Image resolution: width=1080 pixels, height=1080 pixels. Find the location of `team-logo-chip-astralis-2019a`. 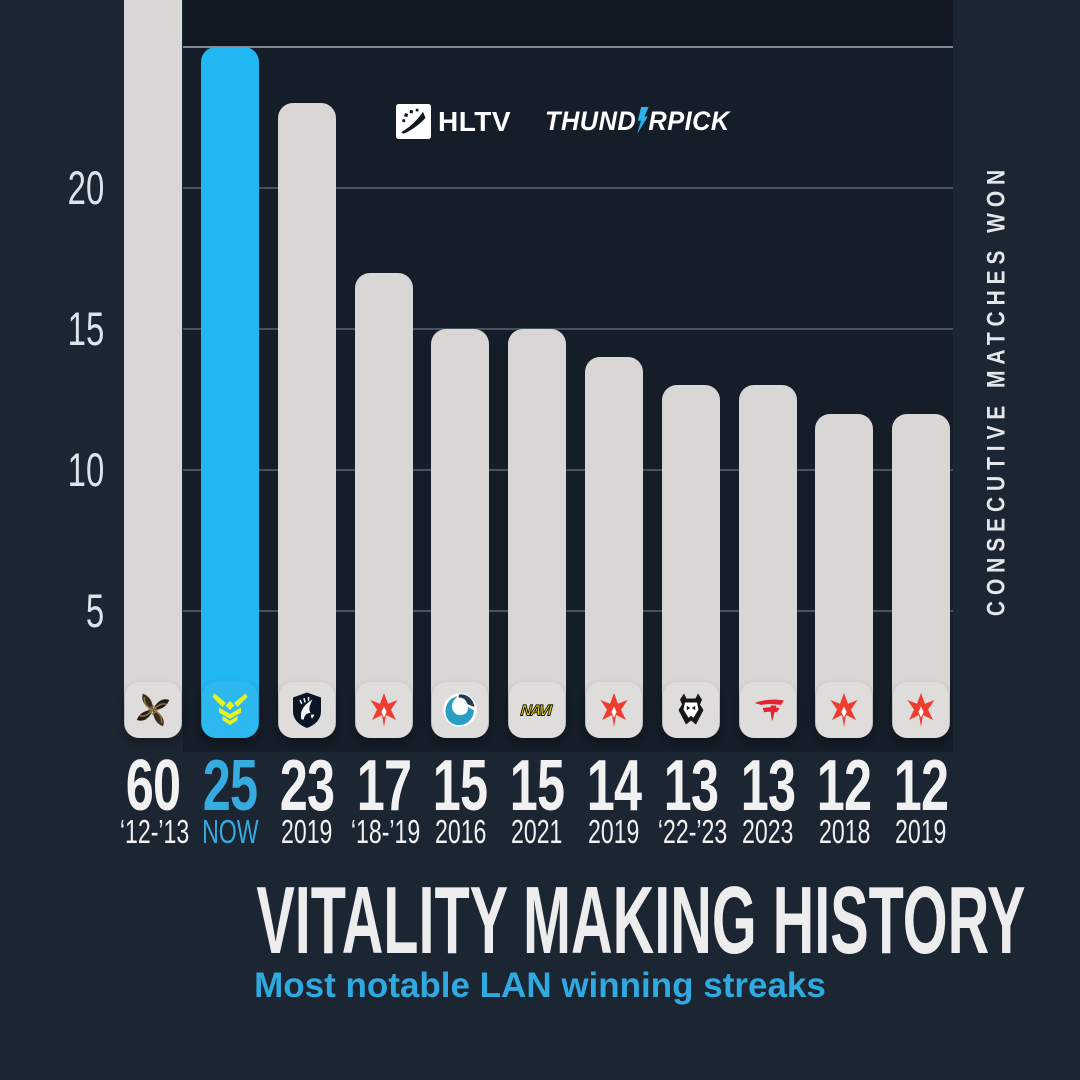

team-logo-chip-astralis-2019a is located at coordinates (614, 710).